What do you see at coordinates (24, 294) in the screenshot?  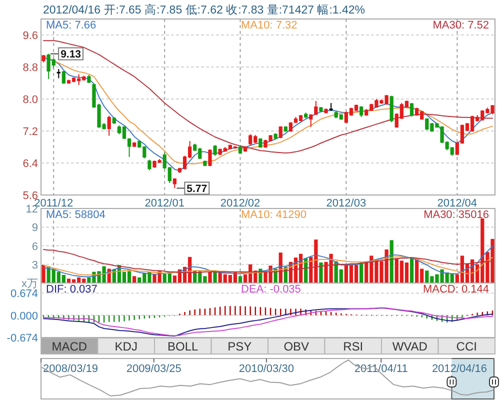 I see `y-tick-label: 0.674` at bounding box center [24, 294].